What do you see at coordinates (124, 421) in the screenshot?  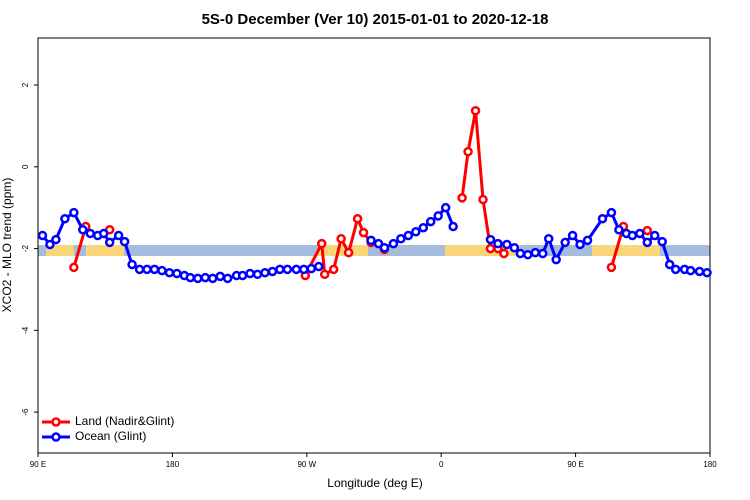 I see `legend-label: Land (Nadir&Glint)` at bounding box center [124, 421].